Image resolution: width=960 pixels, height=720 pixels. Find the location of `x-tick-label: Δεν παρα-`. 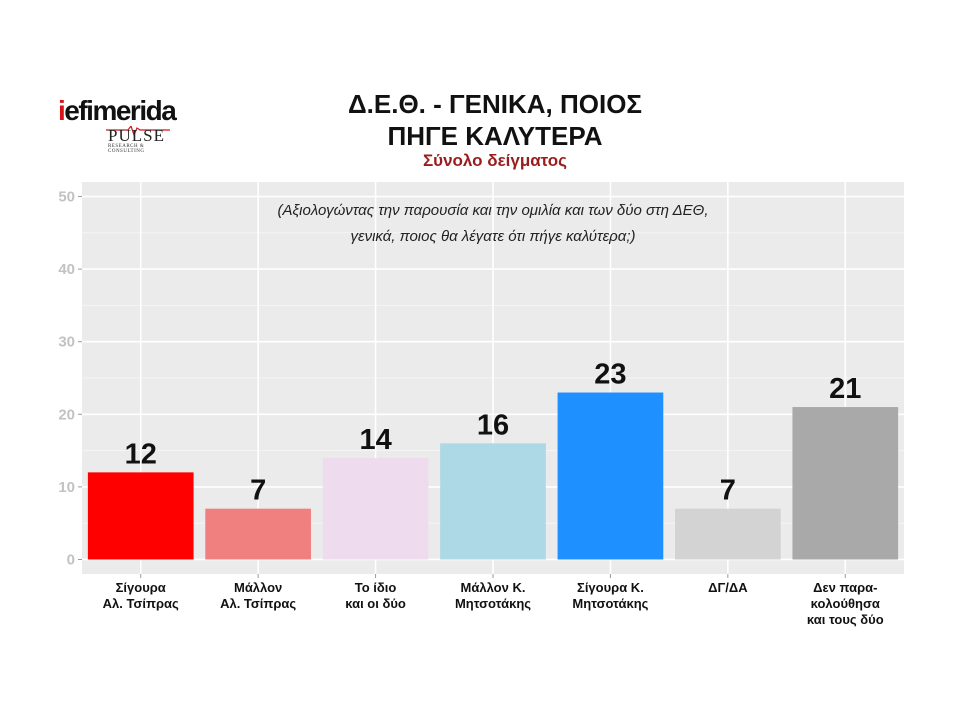

x-tick-label: Δεν παρα- is located at coordinates (845, 587).